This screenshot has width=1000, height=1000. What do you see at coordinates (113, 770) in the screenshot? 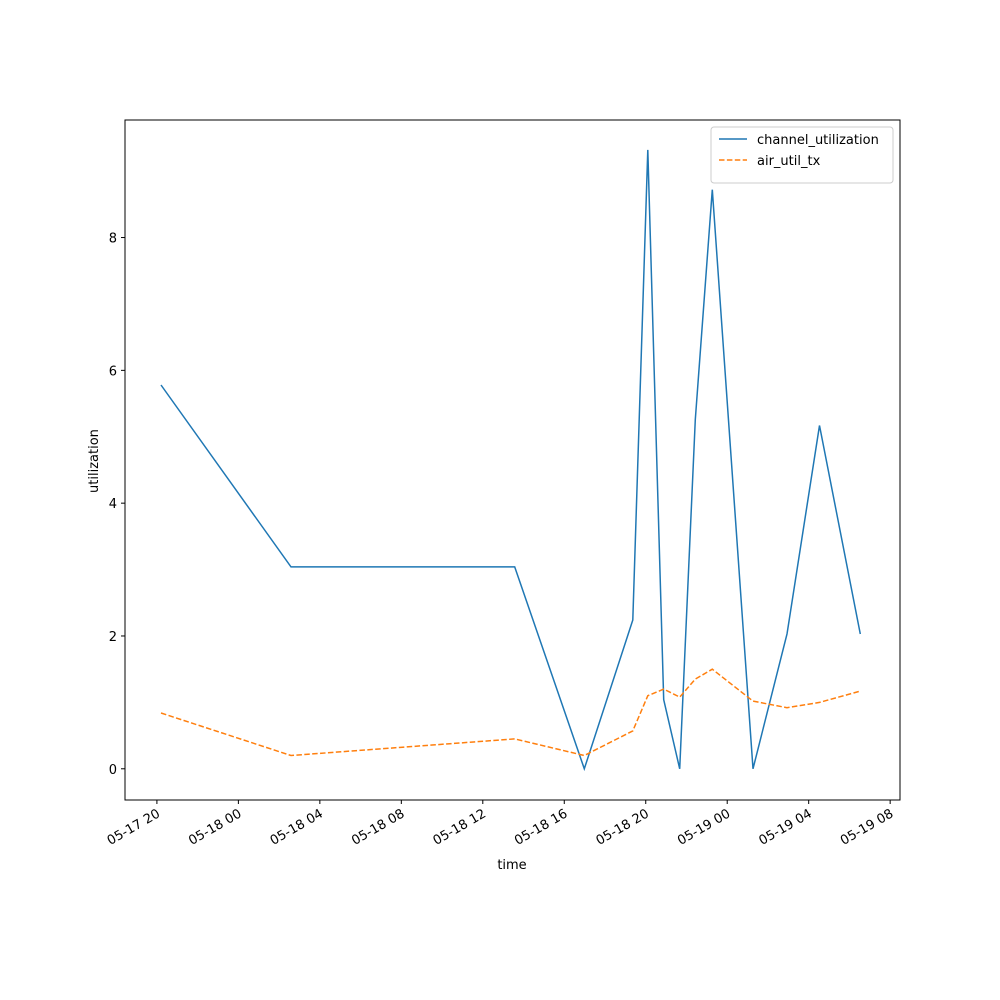
I see `y-tick-label: 0` at bounding box center [113, 770].